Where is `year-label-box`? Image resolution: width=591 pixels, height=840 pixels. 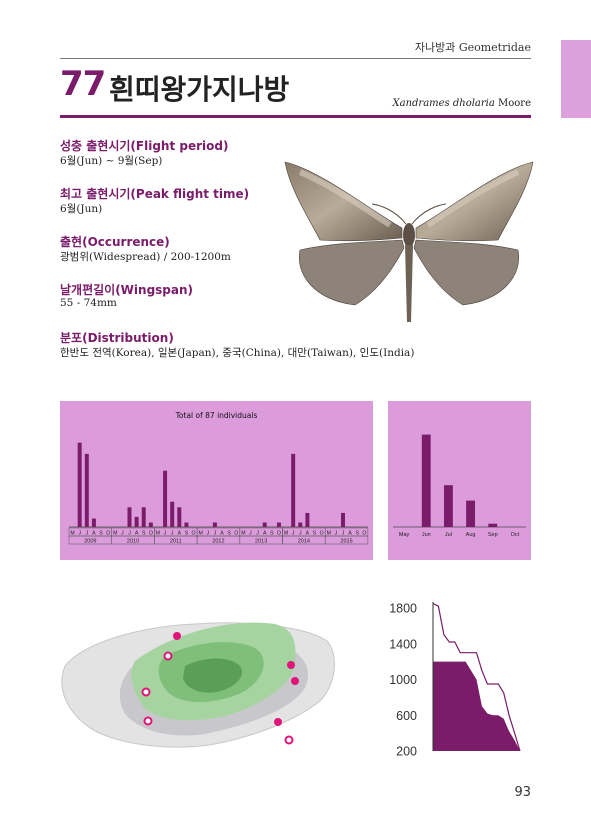
year-label-box is located at coordinates (346, 540).